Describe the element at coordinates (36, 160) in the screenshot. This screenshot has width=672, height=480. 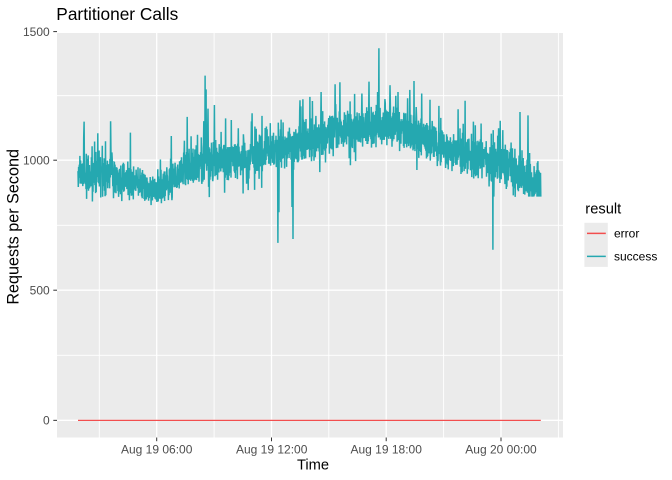
I see `svg-text: 1000` at that location.